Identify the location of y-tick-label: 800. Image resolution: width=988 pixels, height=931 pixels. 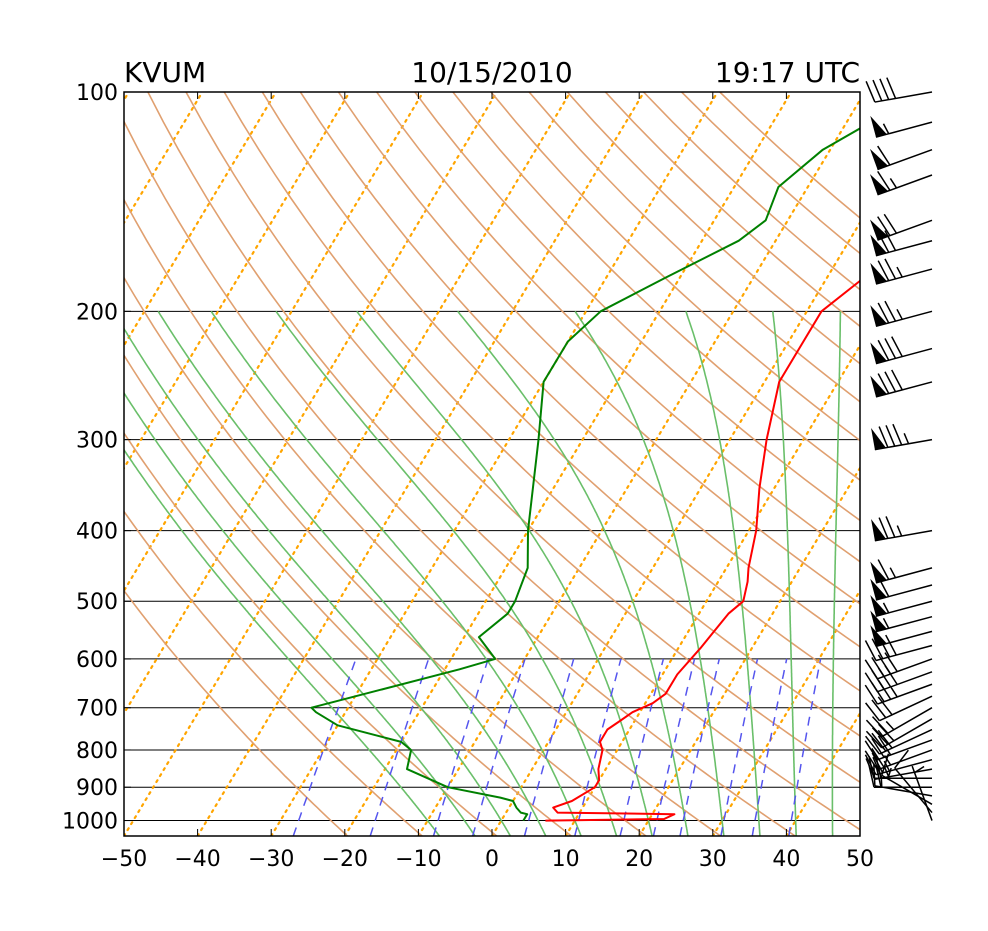
(97, 751).